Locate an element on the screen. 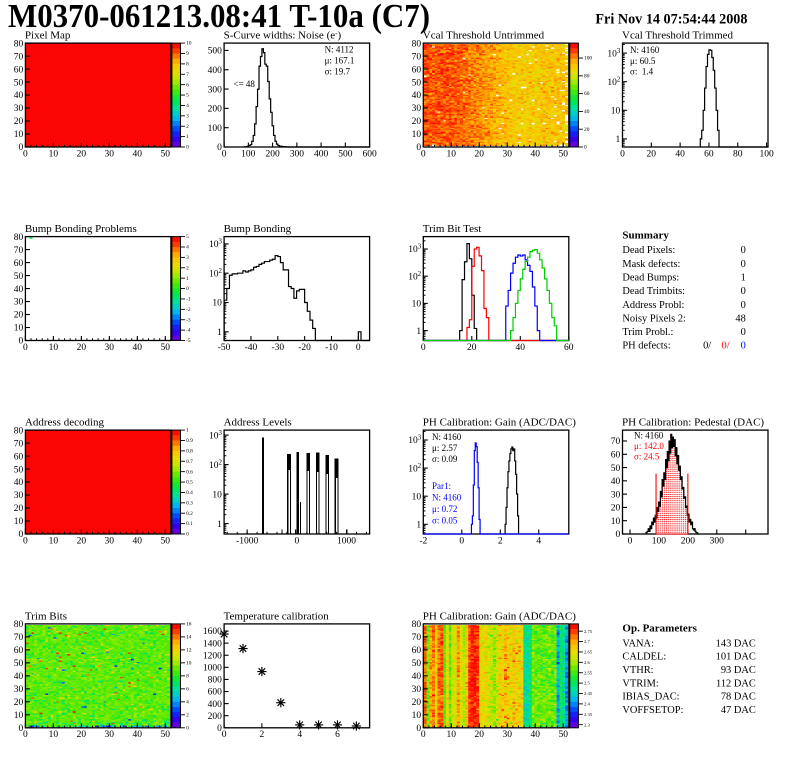 This screenshot has width=796, height=772. svg-text: 101 DAC is located at coordinates (736, 657).